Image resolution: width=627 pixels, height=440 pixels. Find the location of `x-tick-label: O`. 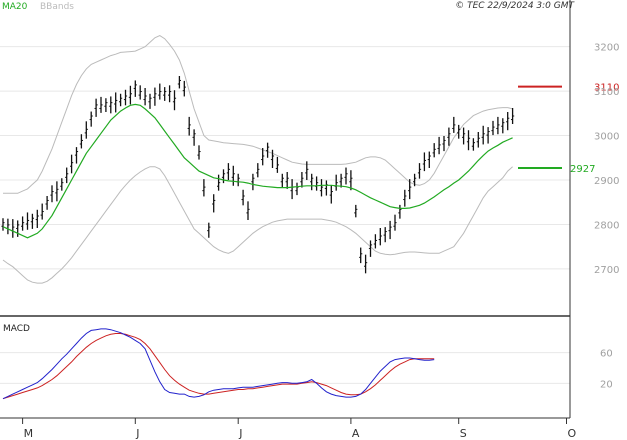

x-tick-label: O is located at coordinates (572, 433).